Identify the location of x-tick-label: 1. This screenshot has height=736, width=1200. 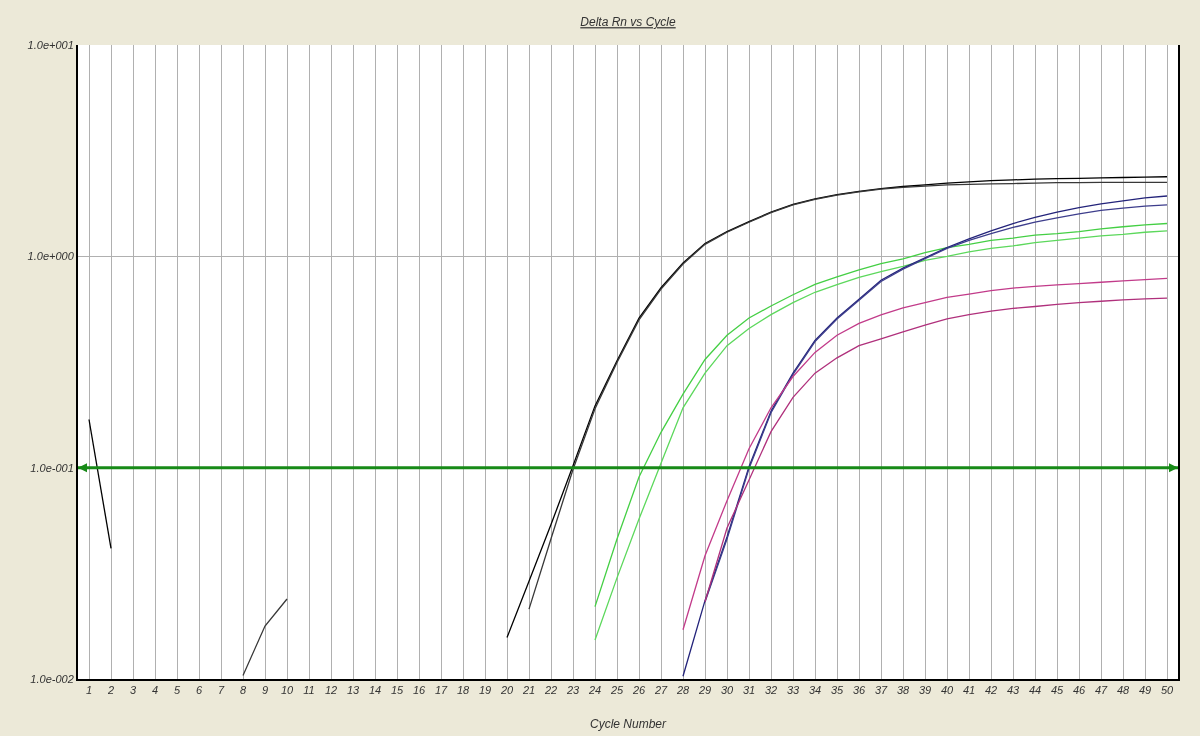
(89, 690).